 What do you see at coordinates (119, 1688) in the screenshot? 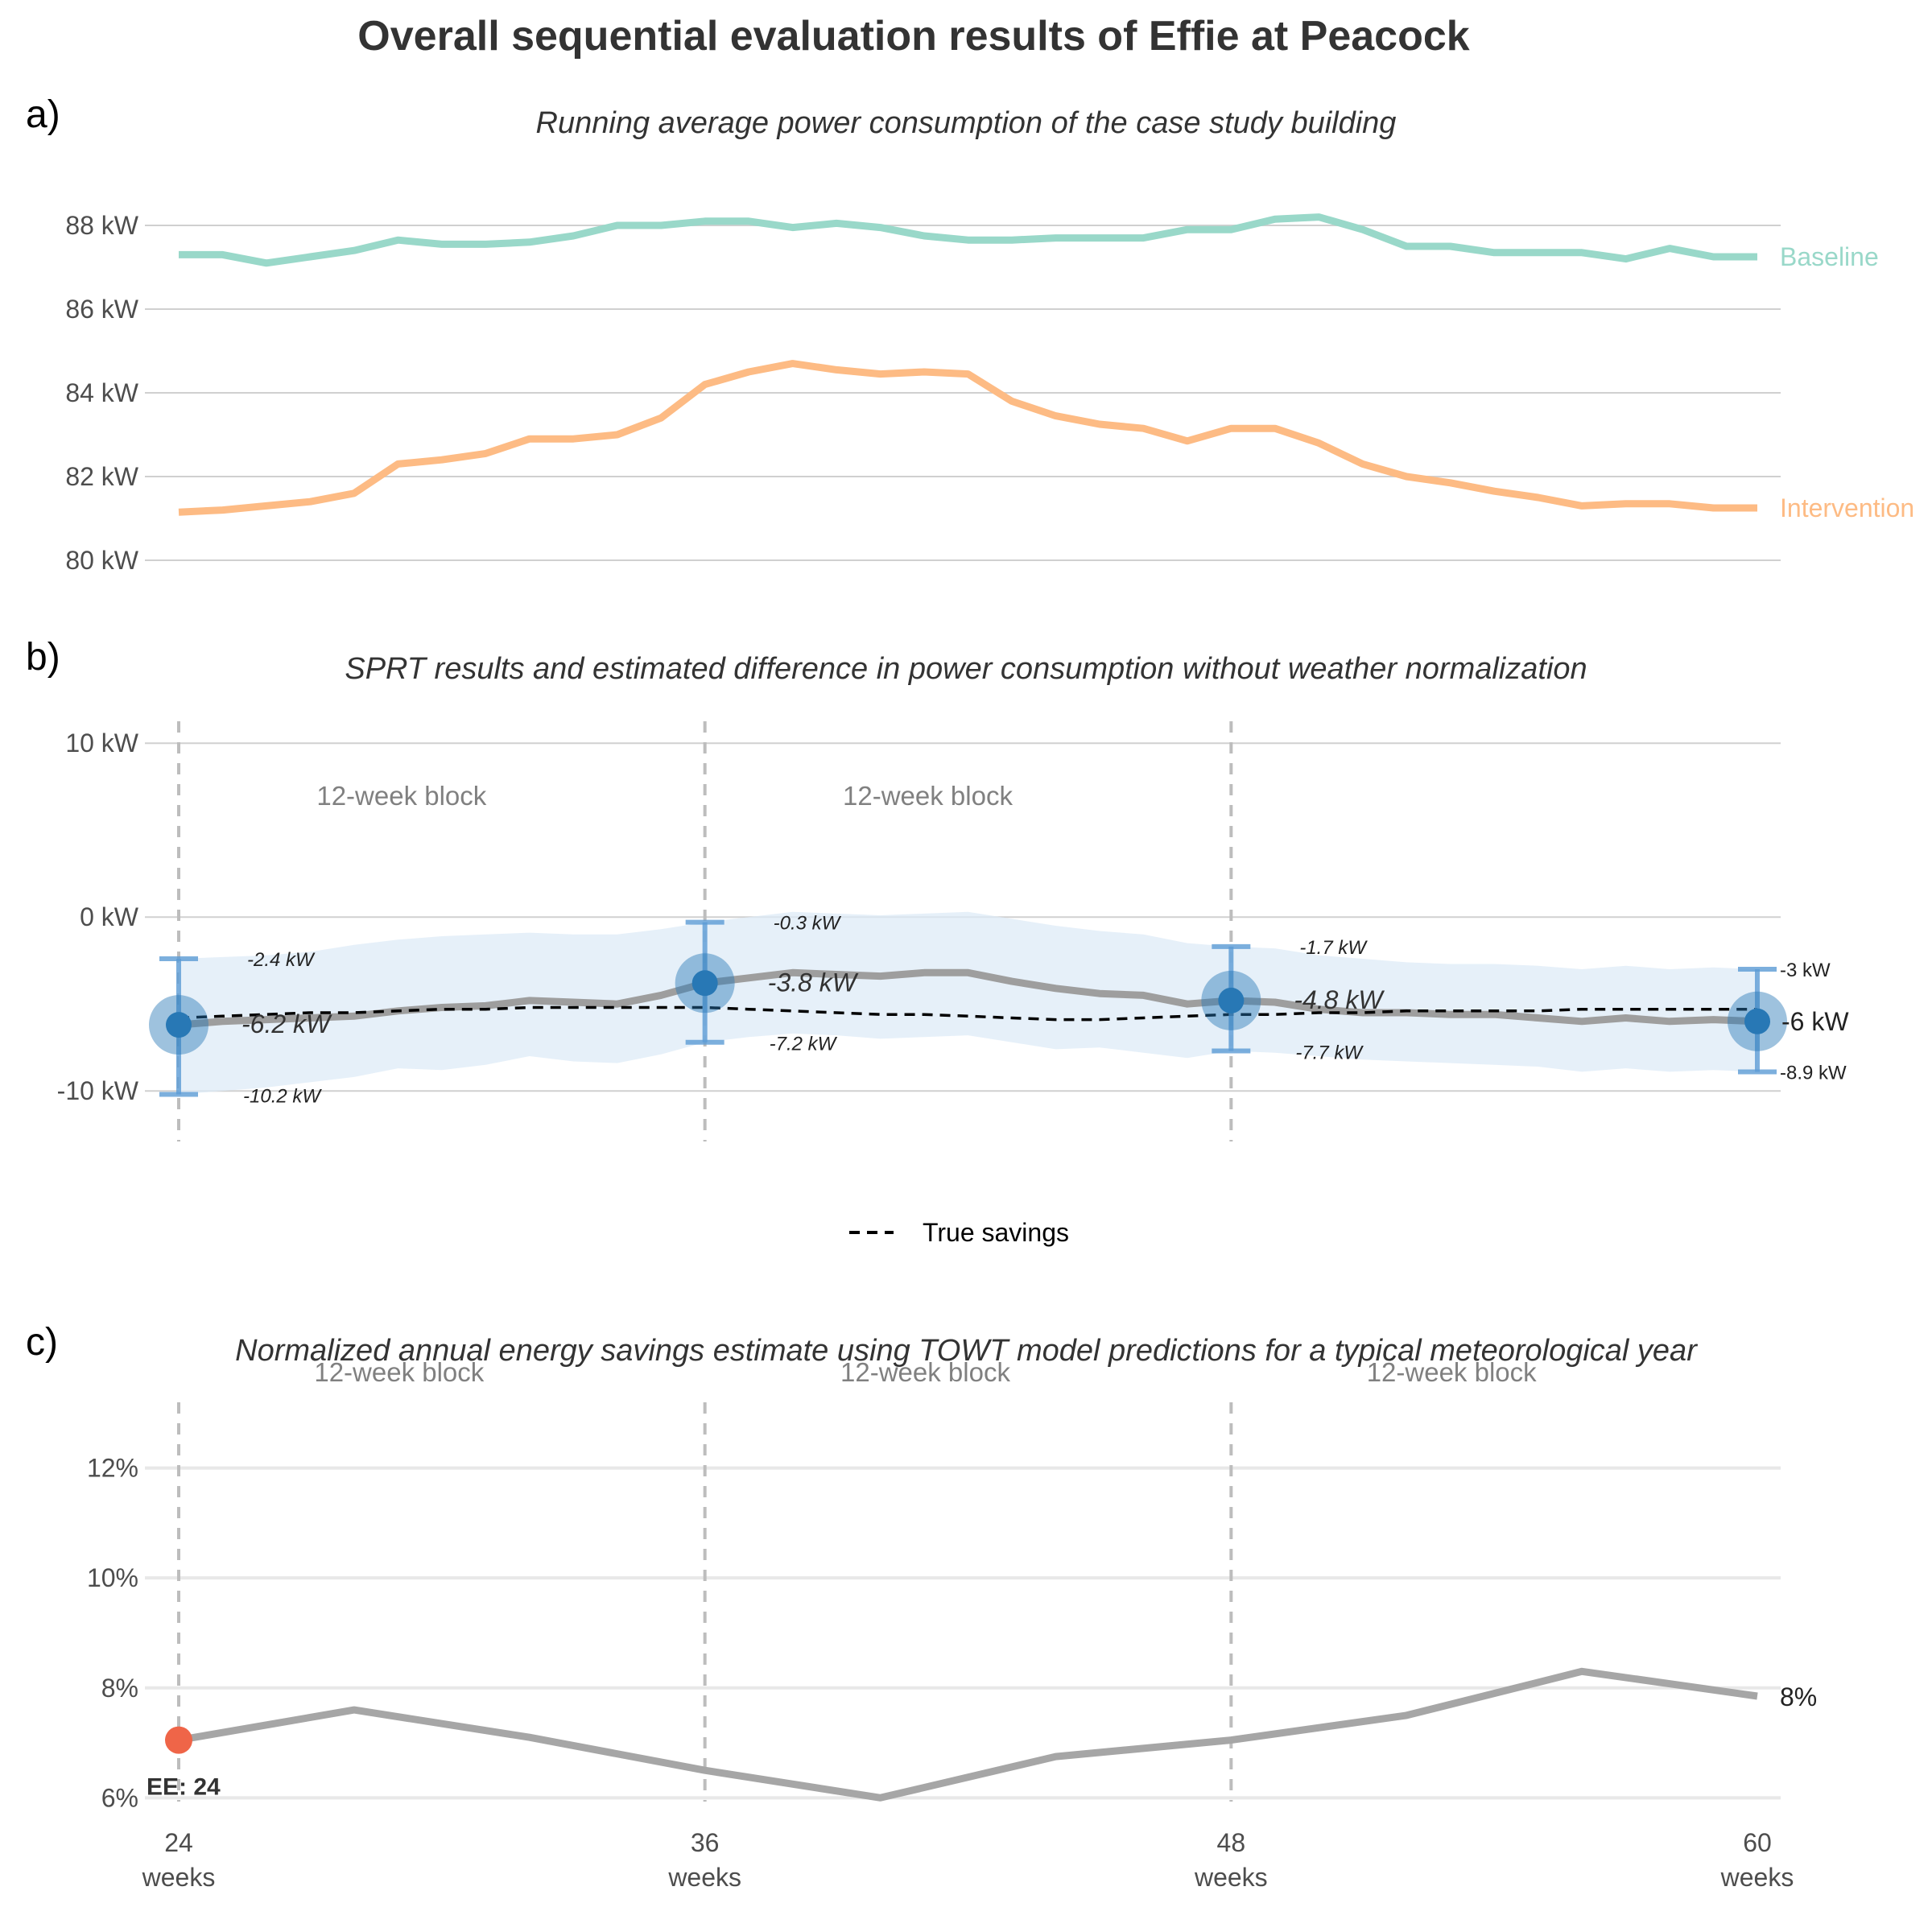
I see `y-tick-label: 8%` at bounding box center [119, 1688].